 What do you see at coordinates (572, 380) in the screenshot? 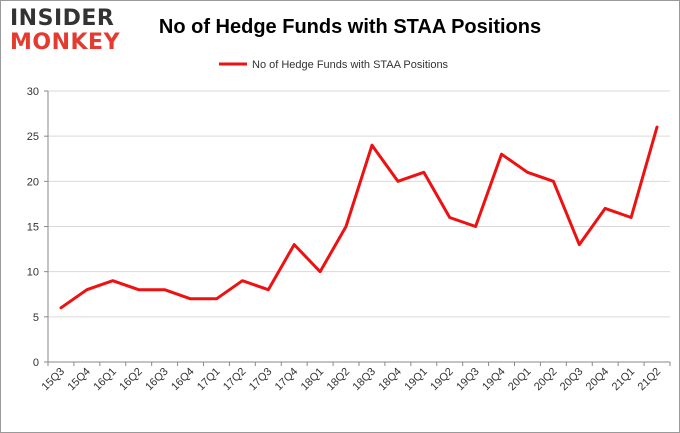
I see `x-tick-label: 20Q3` at bounding box center [572, 380].